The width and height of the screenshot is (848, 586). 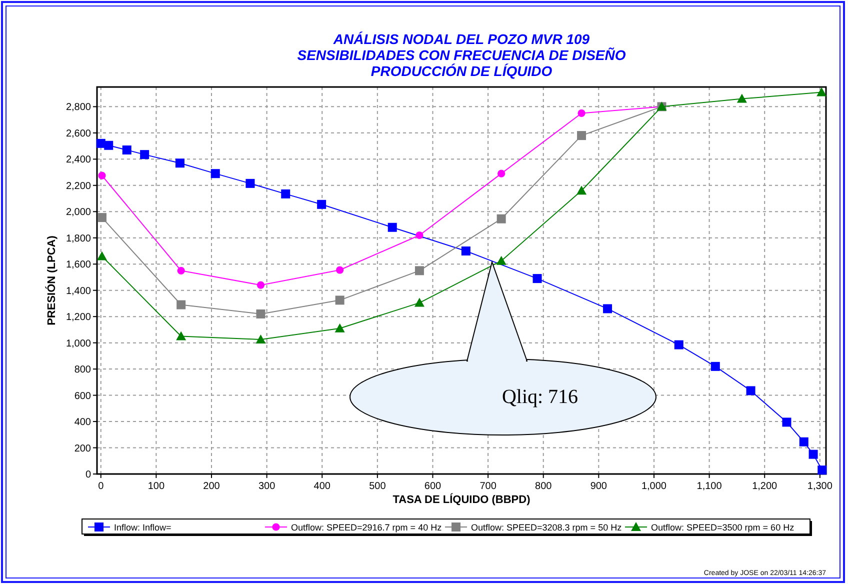 I want to click on y-tick-label: 2,600, so click(x=79, y=134).